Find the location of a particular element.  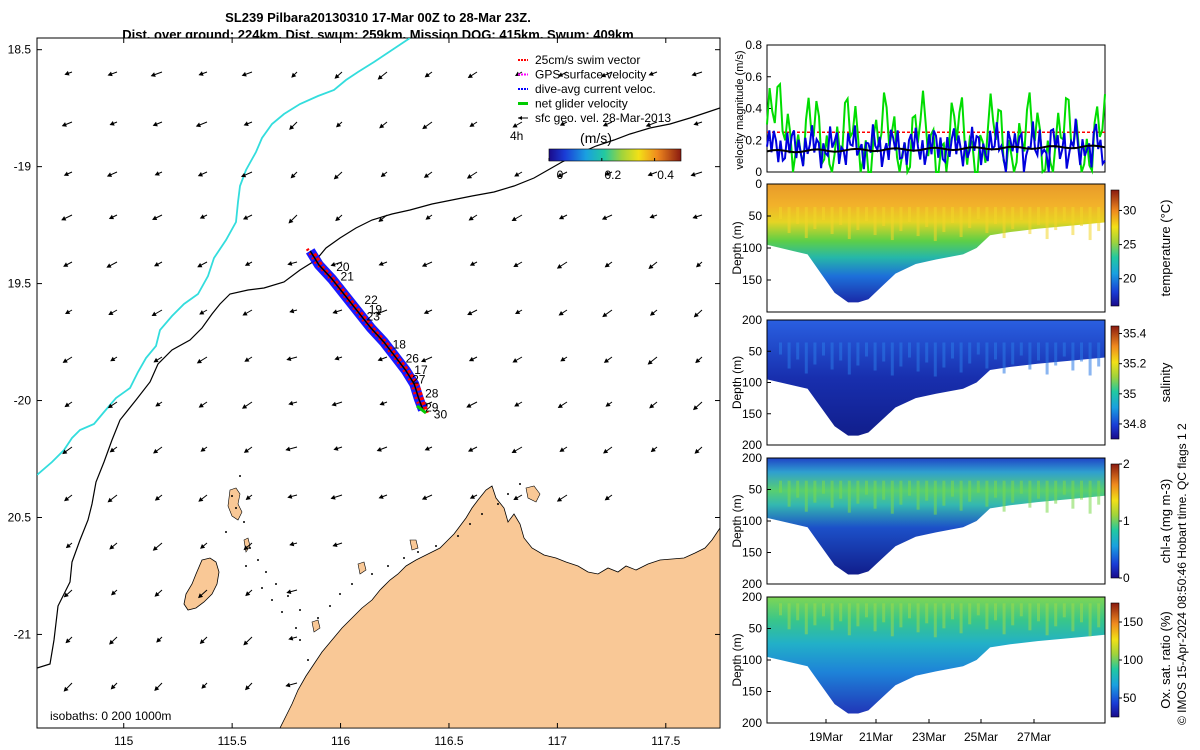

island is located at coordinates (201, 584).